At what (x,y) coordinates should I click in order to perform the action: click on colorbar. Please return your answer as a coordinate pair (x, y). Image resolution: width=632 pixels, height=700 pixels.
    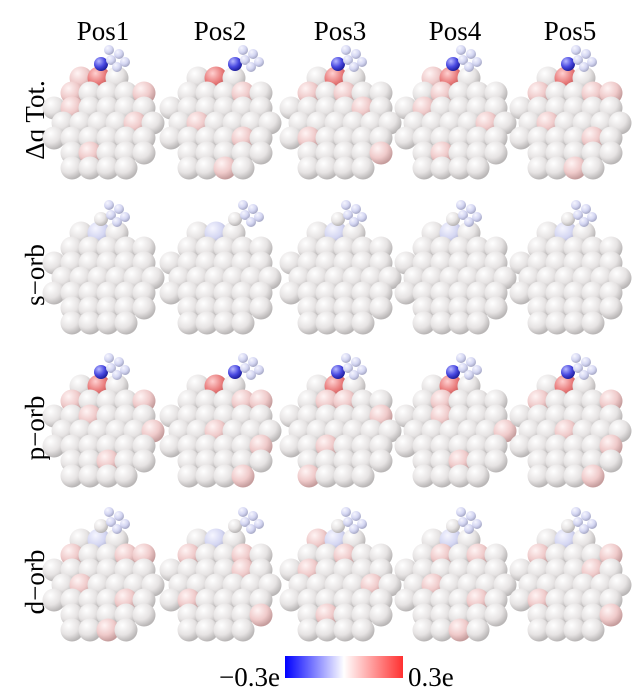
    Looking at the image, I should click on (344, 667).